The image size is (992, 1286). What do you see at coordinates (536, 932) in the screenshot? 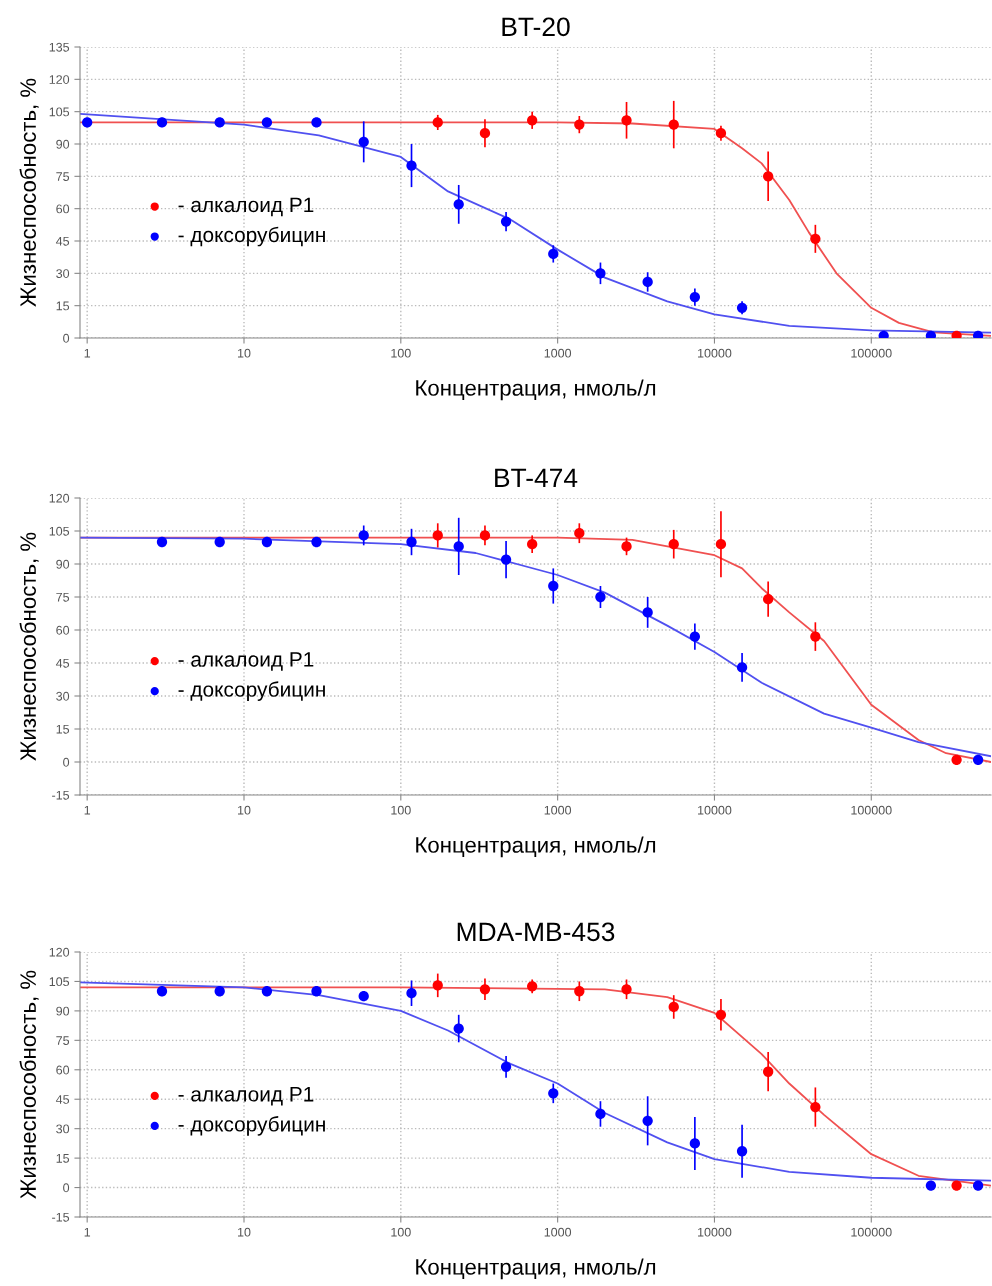
I see `chart-title: MDA-MB-453` at bounding box center [536, 932].